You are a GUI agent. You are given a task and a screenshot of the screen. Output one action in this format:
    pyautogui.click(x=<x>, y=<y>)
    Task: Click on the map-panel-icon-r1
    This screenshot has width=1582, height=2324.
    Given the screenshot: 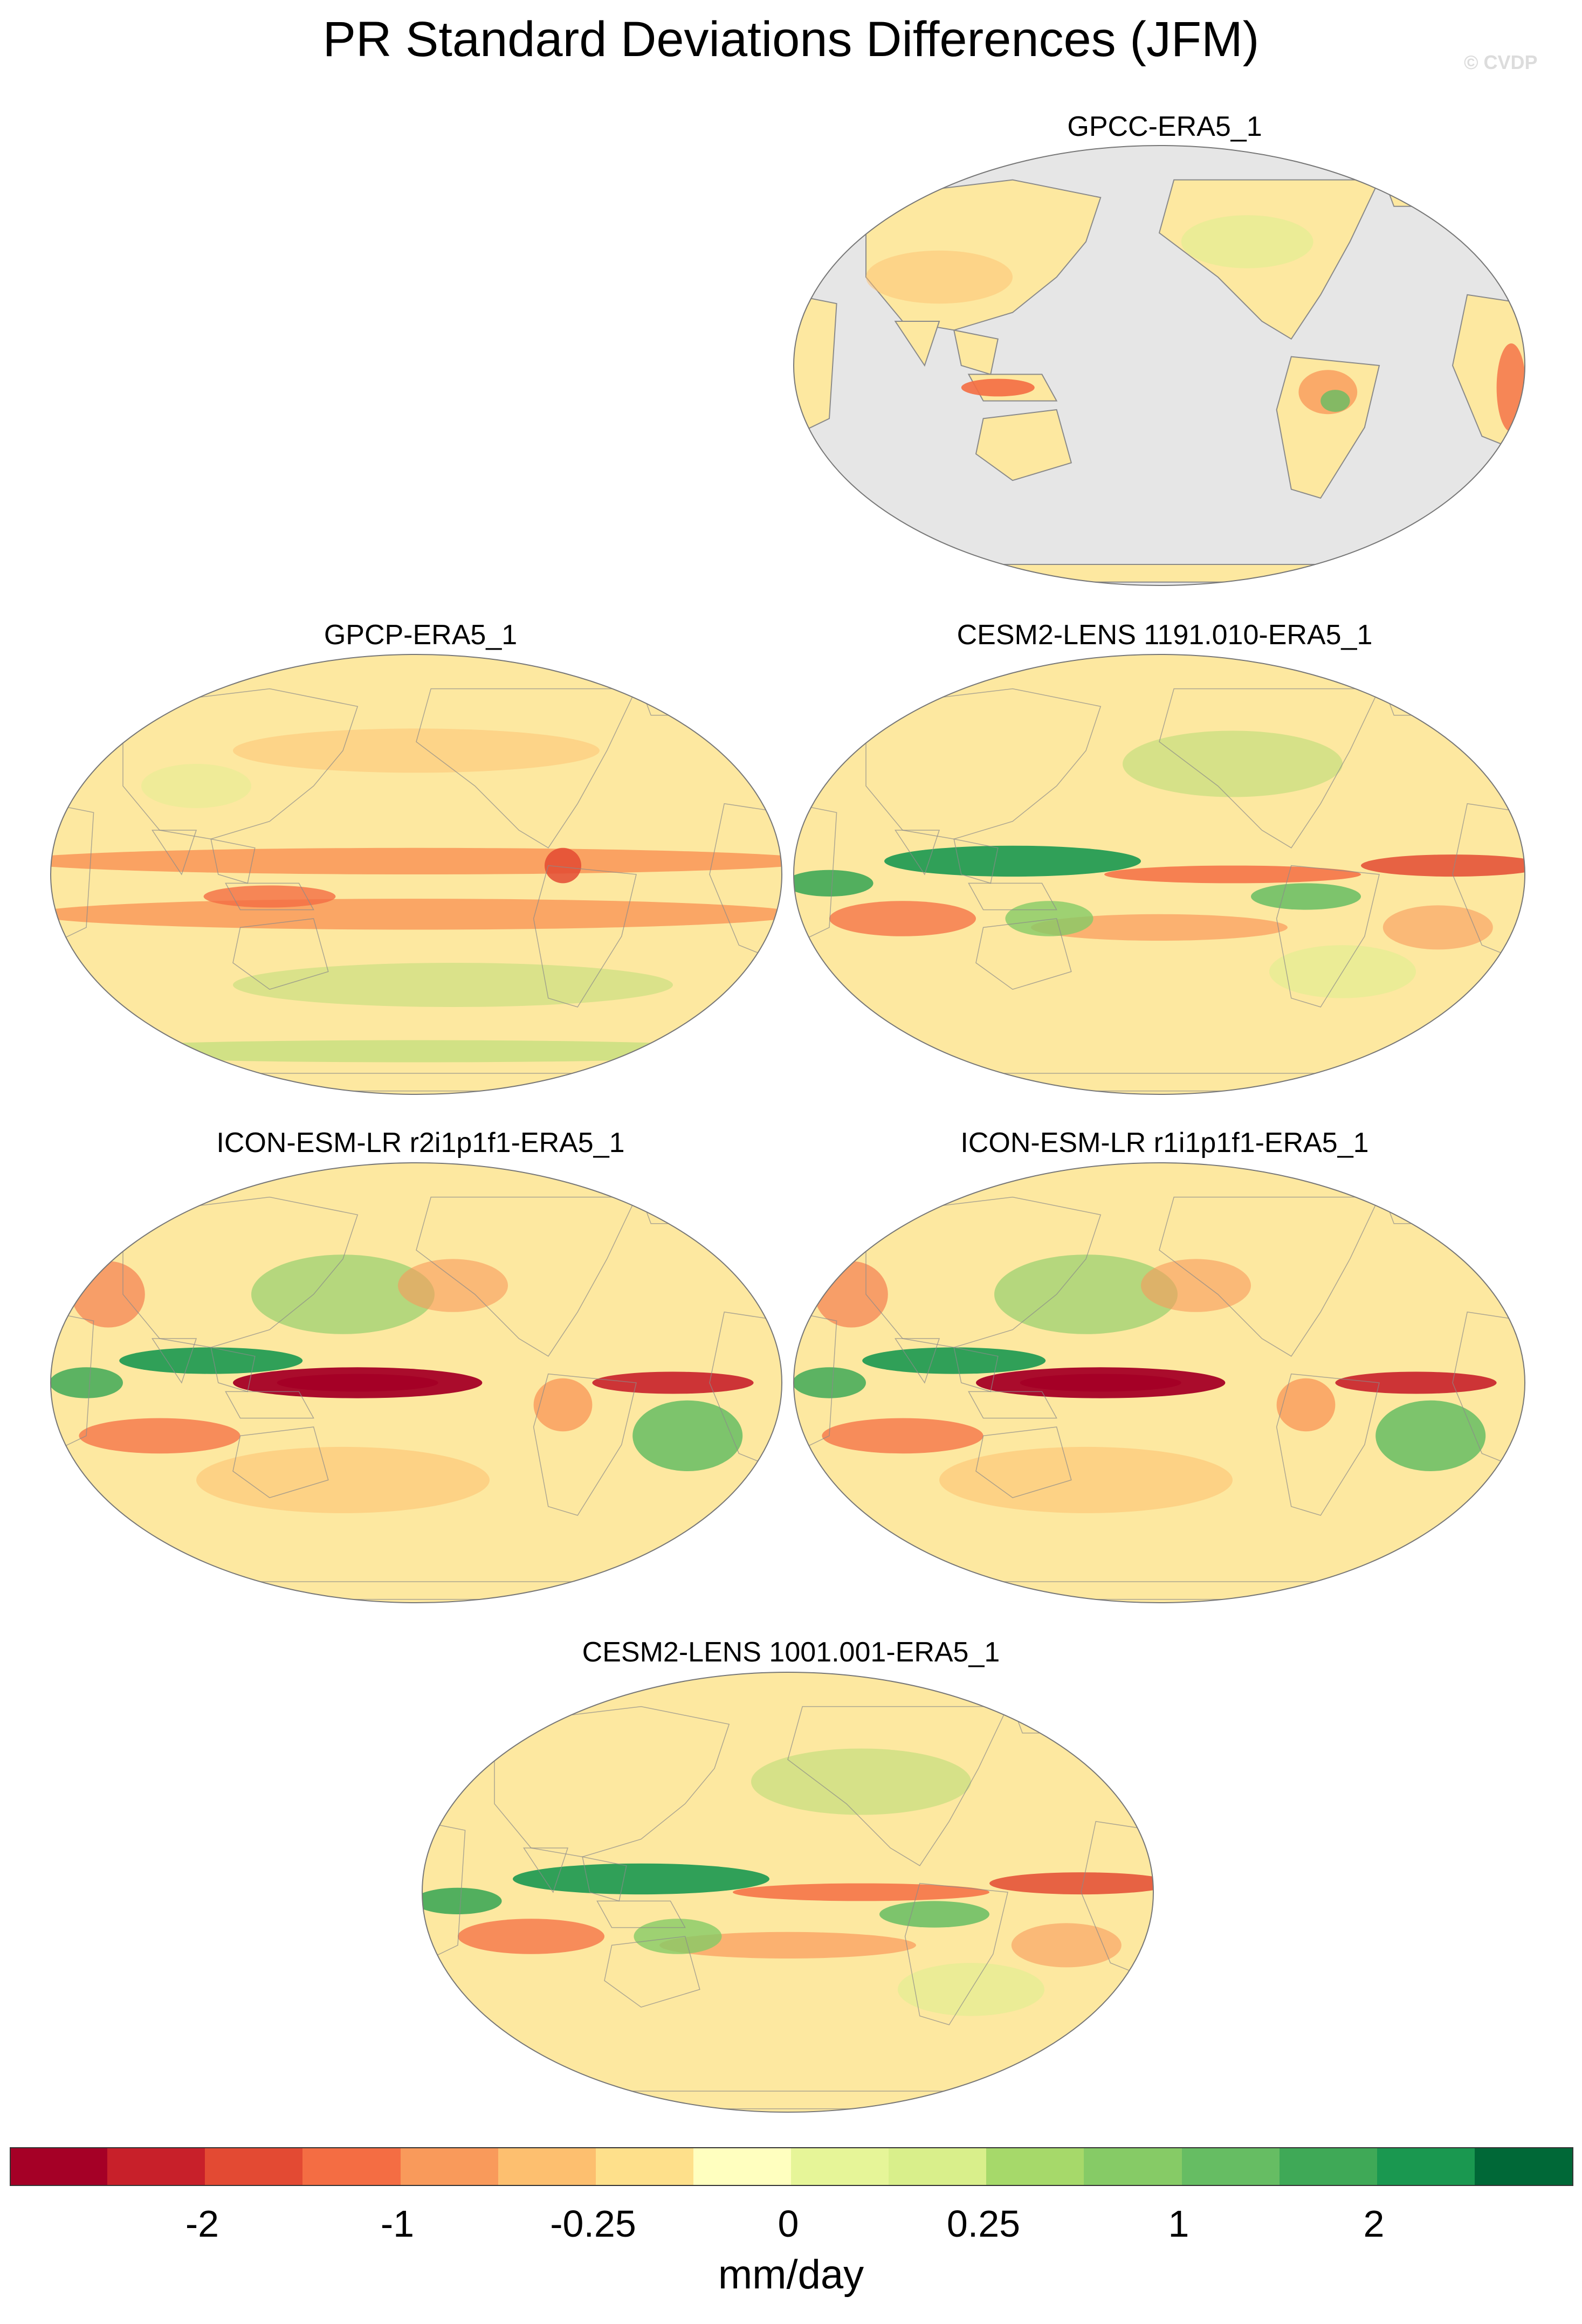 What is the action you would take?
    pyautogui.click(x=1159, y=1383)
    